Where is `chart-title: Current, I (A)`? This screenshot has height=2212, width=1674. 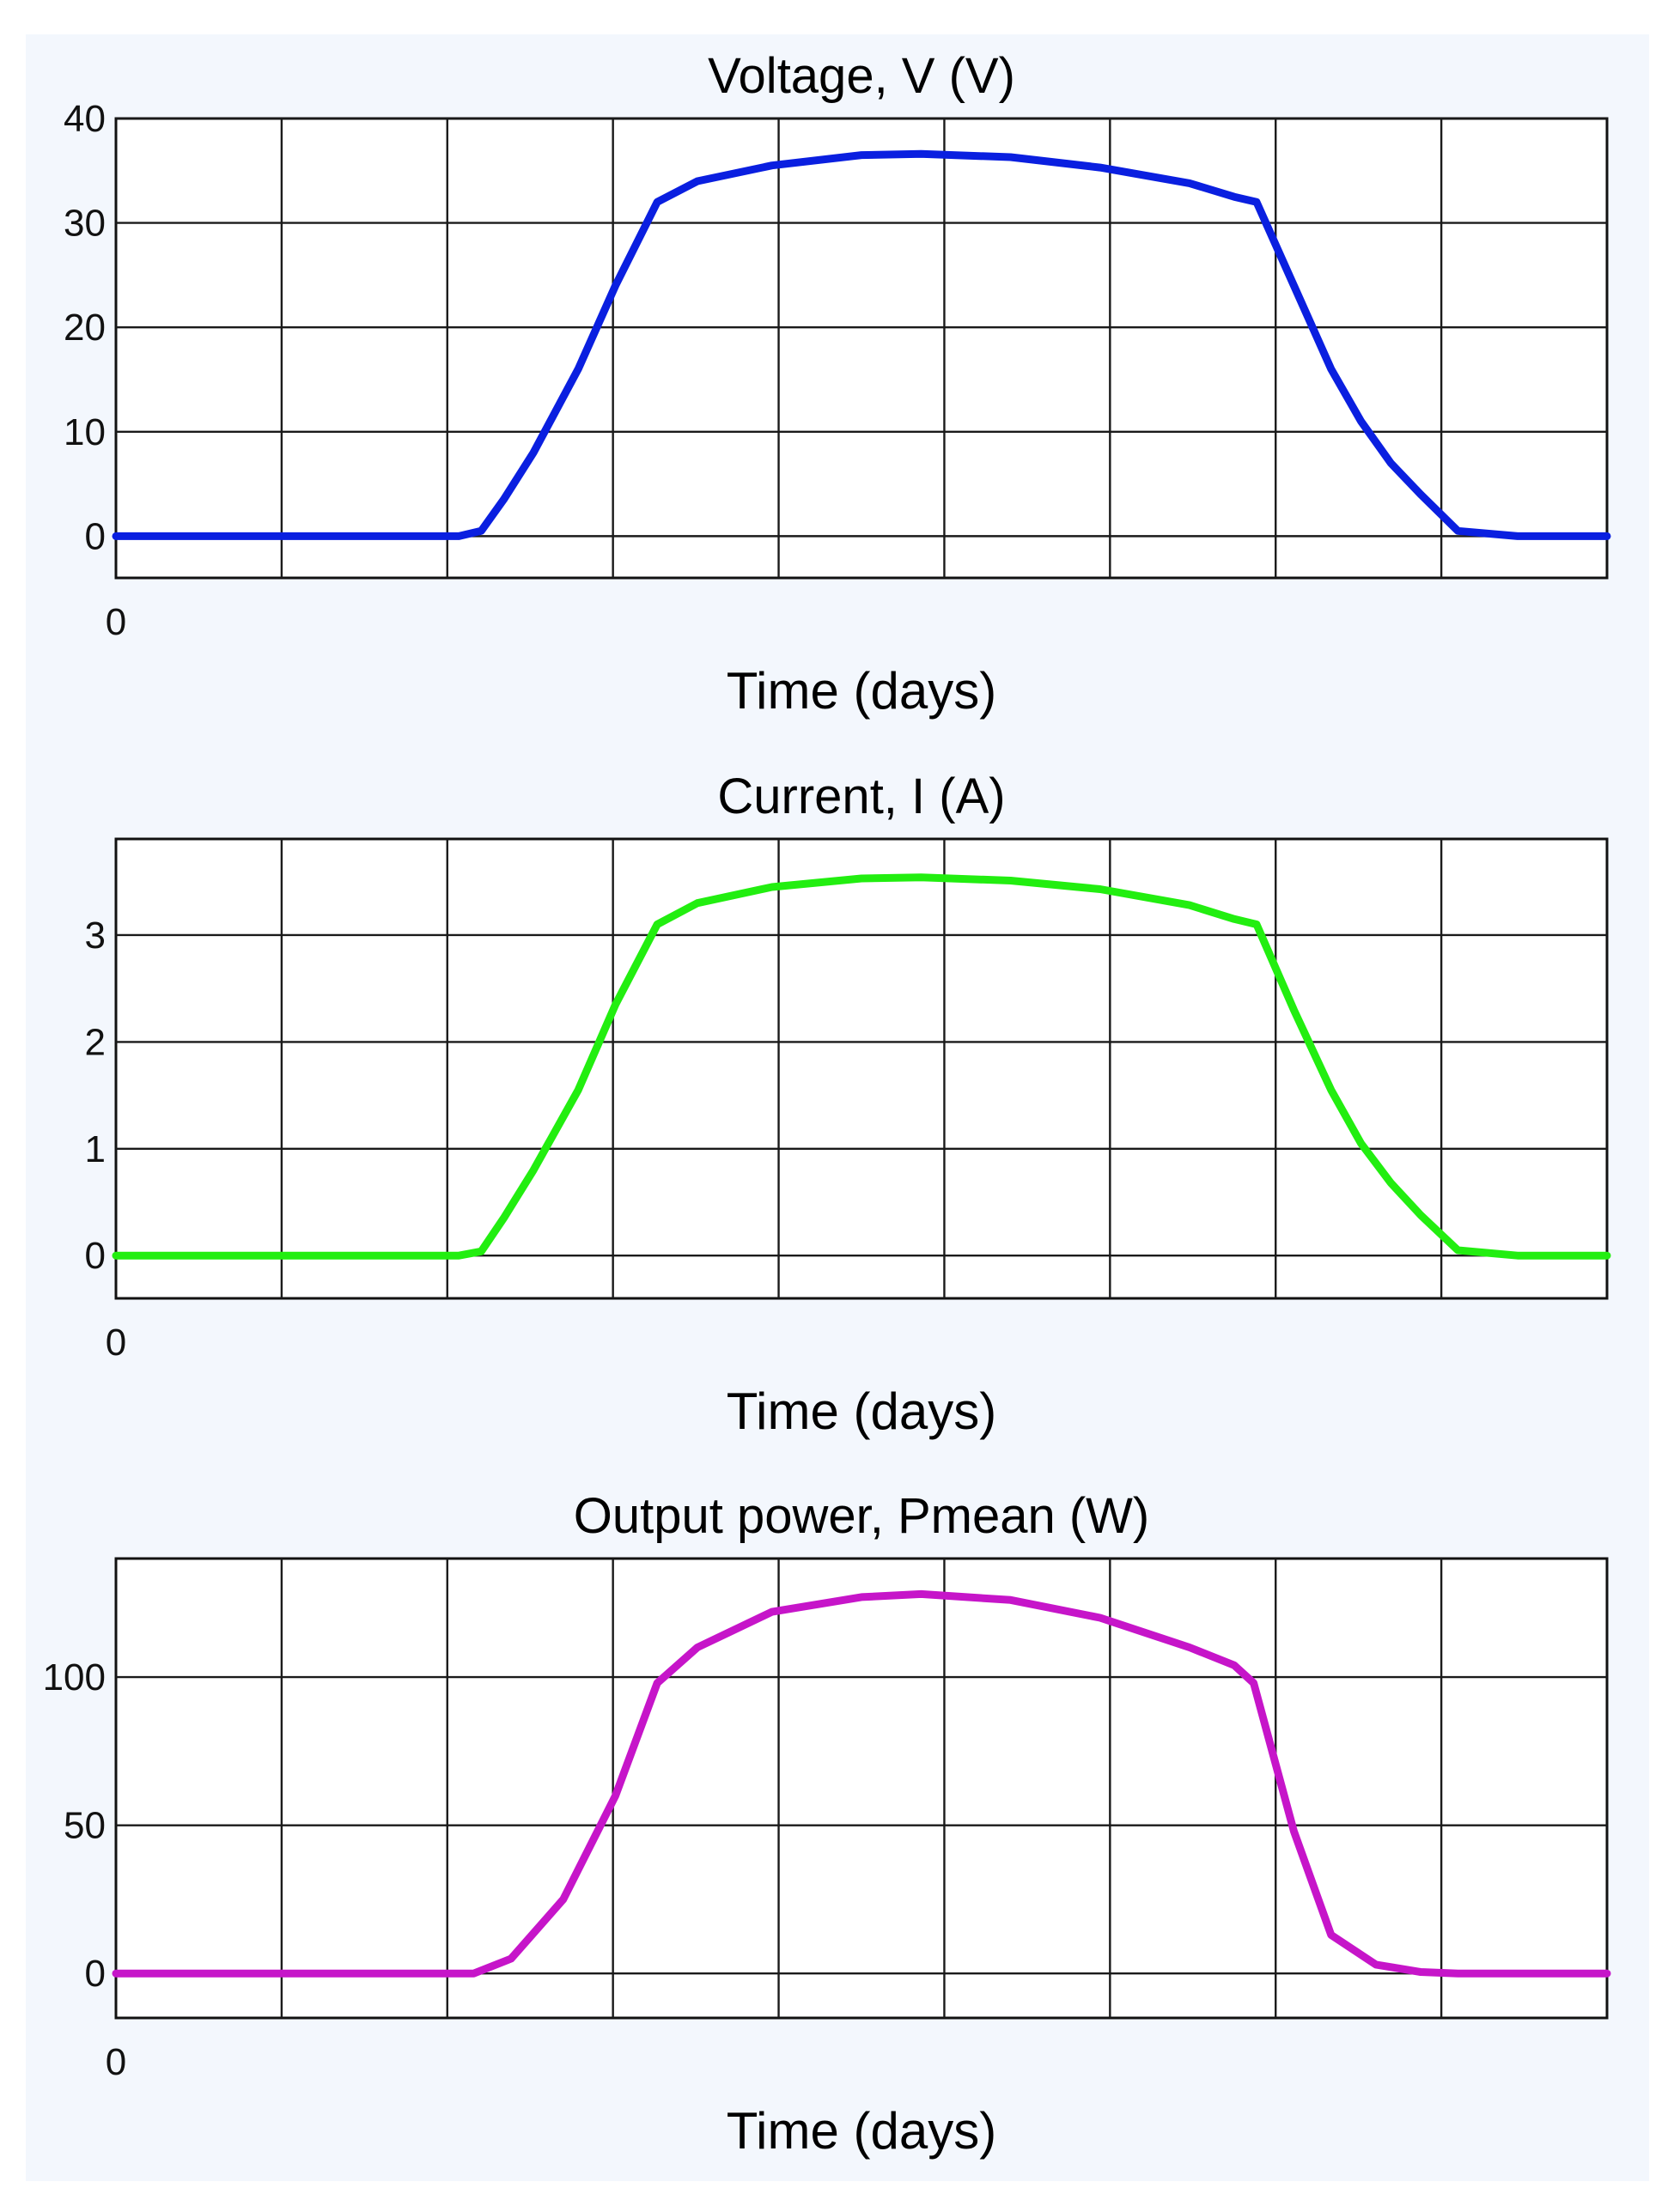 chart-title: Current, I (A) is located at coordinates (861, 796).